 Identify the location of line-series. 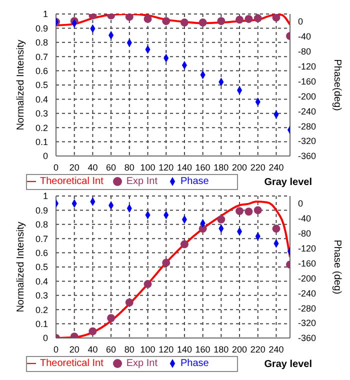
(173, 20).